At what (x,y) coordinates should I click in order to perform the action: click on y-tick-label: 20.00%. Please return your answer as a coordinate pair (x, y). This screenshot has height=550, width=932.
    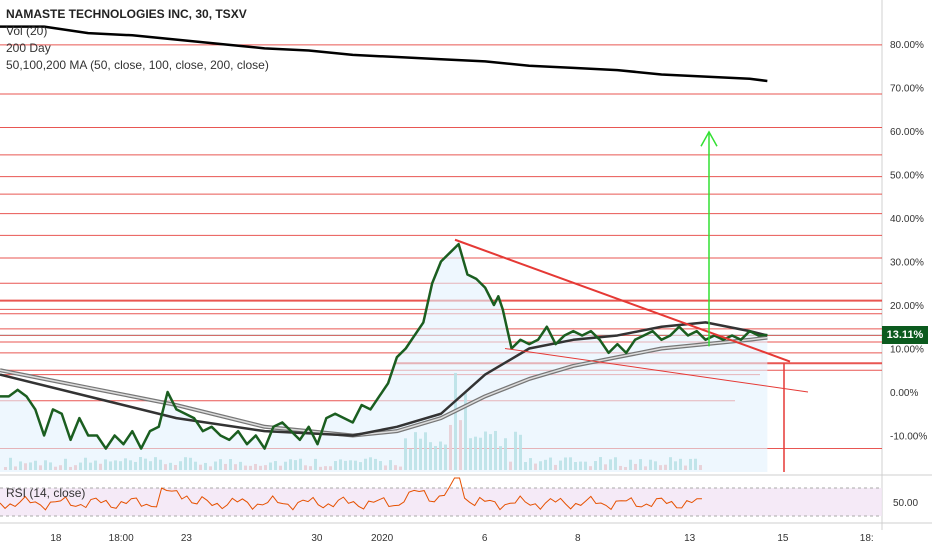
    Looking at the image, I should click on (907, 306).